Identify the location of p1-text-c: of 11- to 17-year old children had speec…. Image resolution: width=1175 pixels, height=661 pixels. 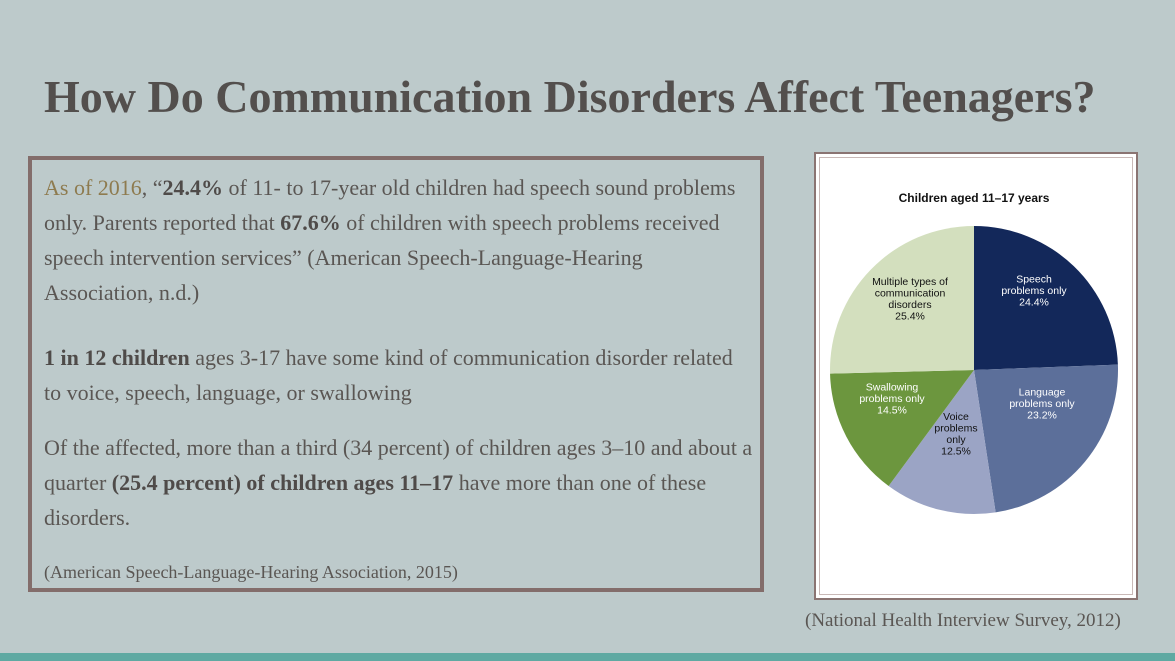
(390, 205).